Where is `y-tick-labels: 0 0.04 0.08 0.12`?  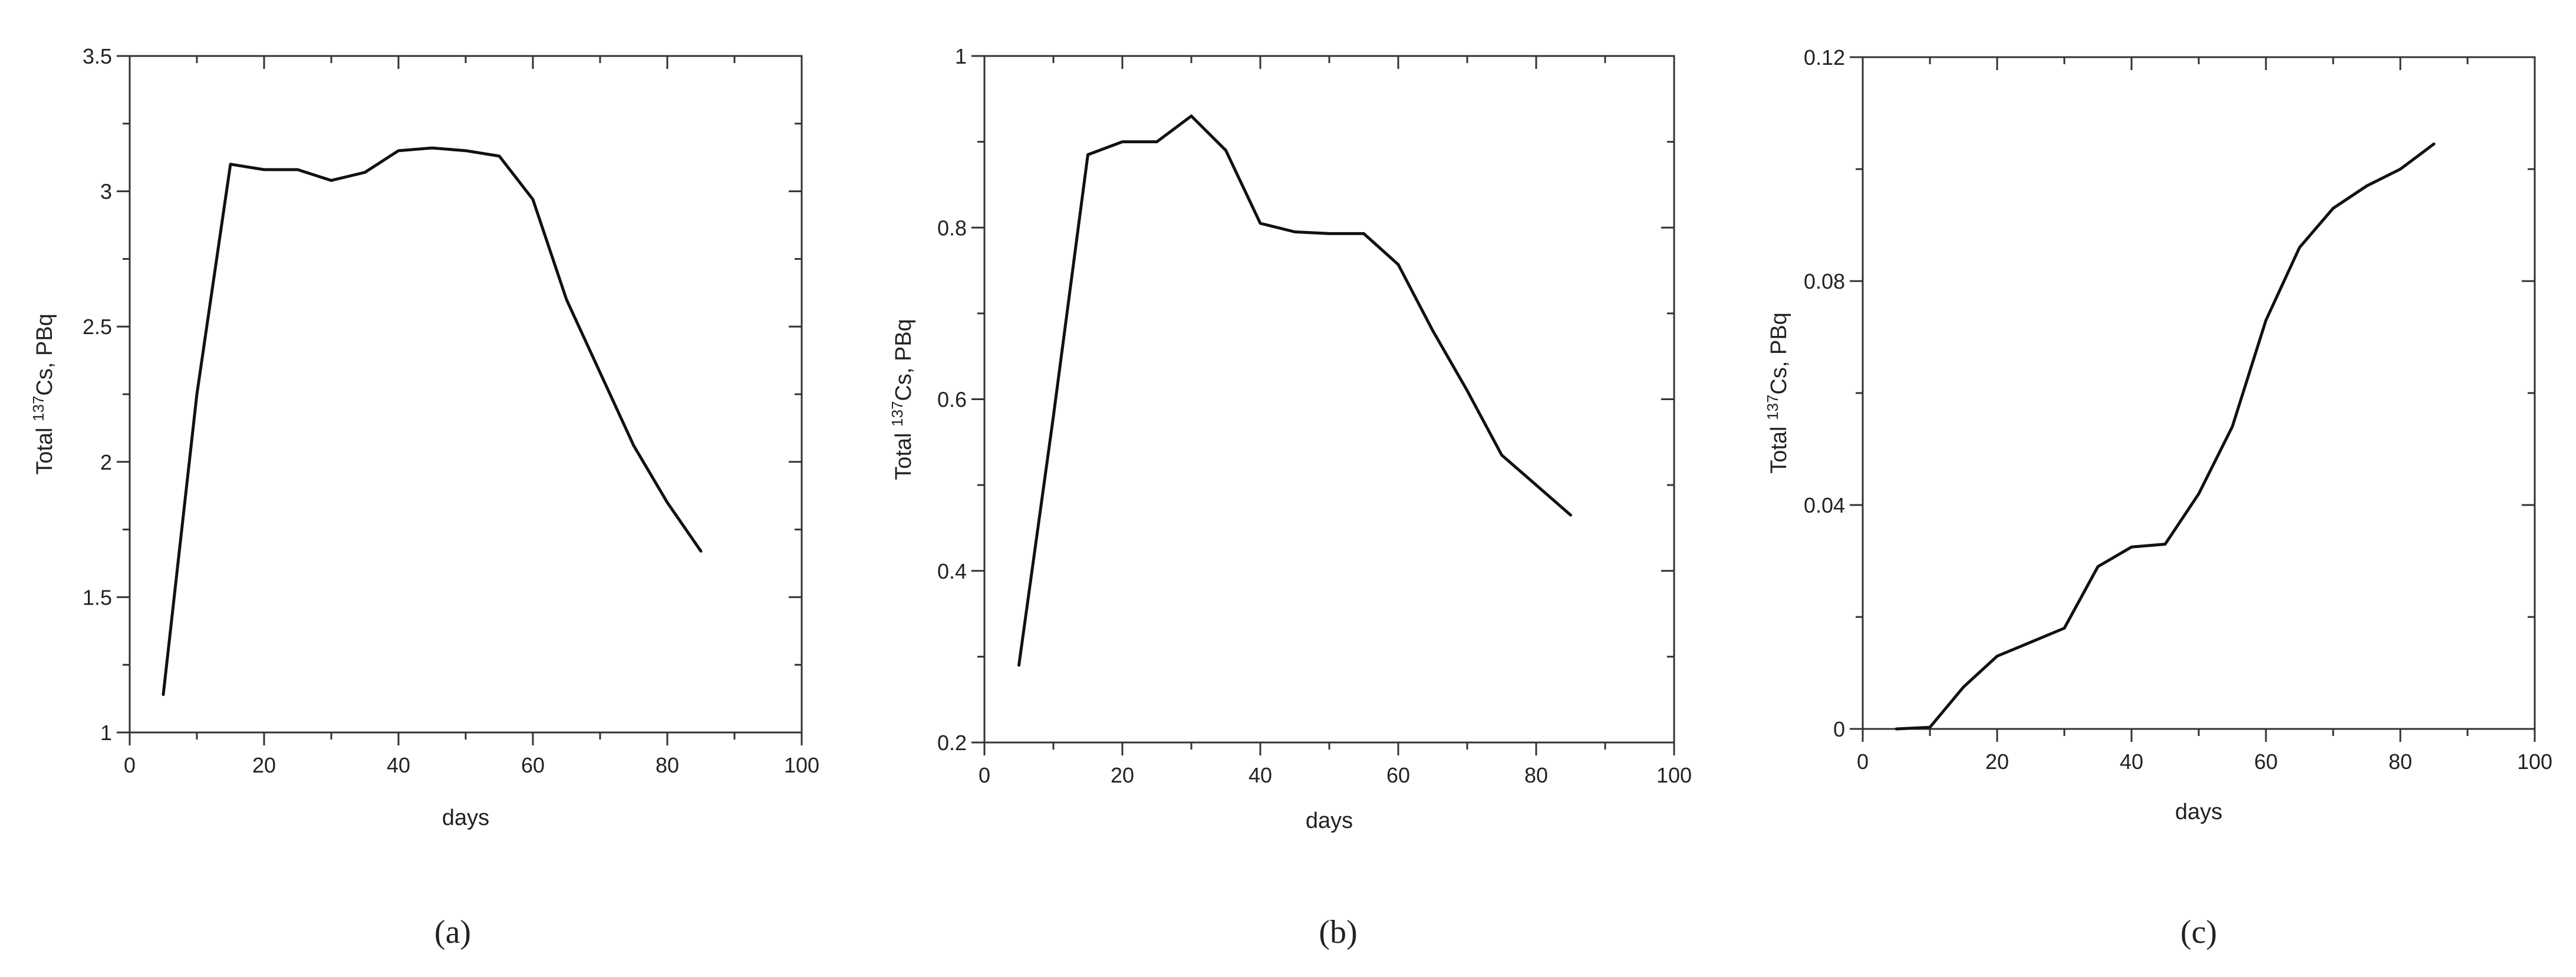
y-tick-labels: 0 0.04 0.08 0.12 is located at coordinates (1824, 393).